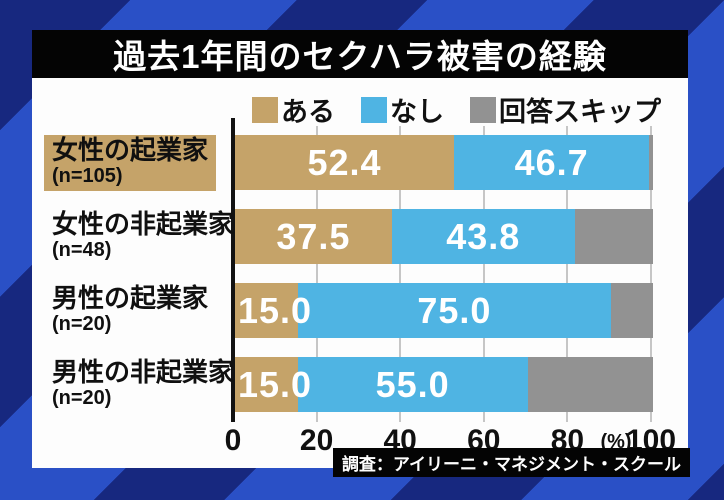 The height and width of the screenshot is (500, 724). Describe the element at coordinates (616, 442) in the screenshot. I see `x-axis-unit-label: (%)` at that location.